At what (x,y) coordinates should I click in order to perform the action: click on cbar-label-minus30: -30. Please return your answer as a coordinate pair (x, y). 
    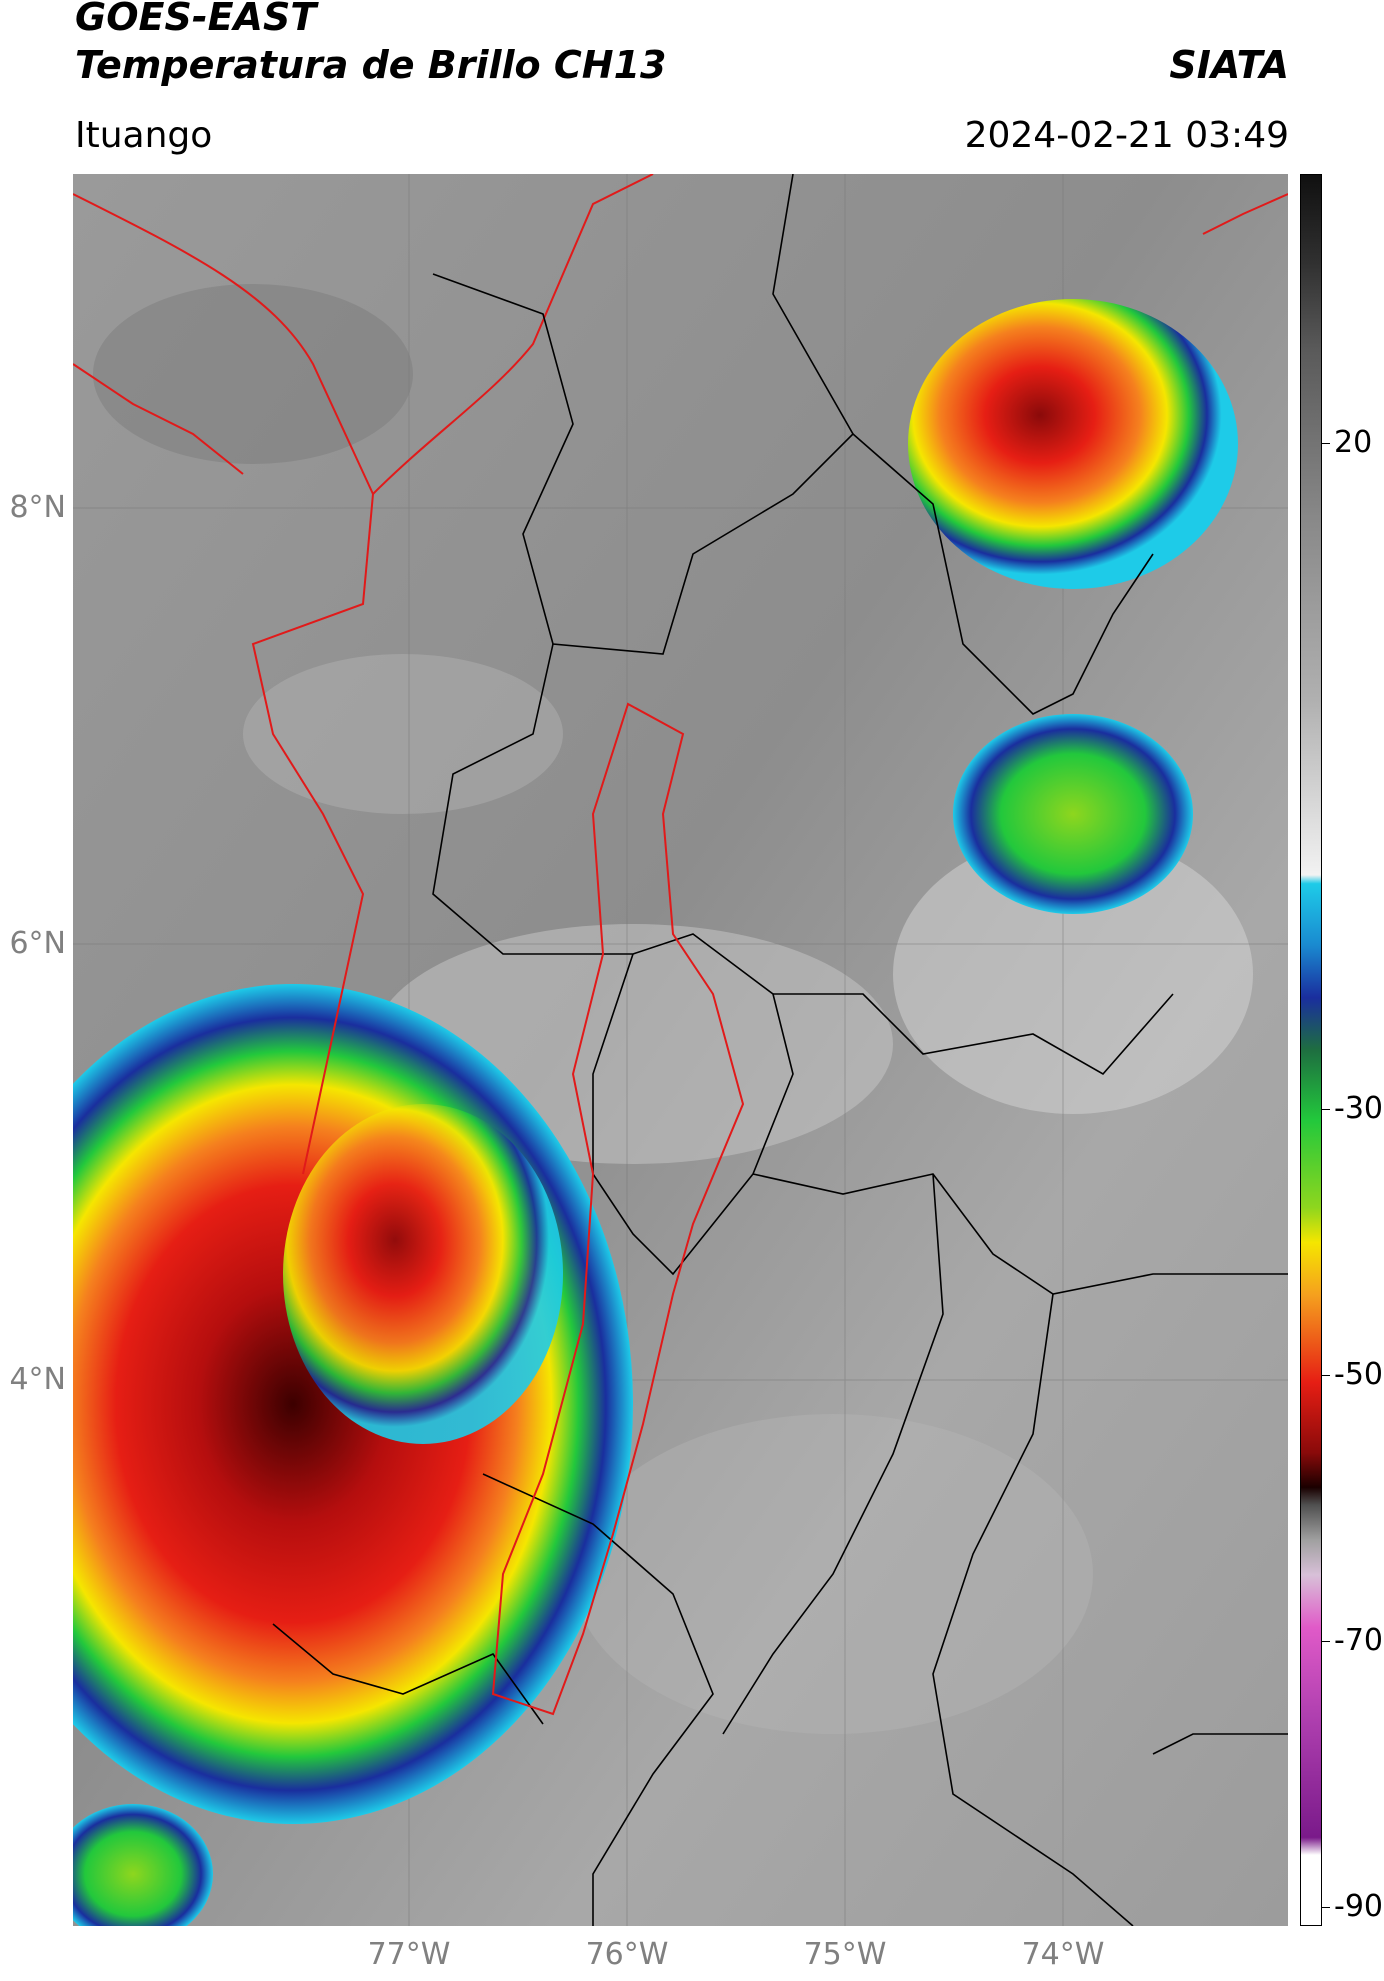
    Looking at the image, I should click on (1358, 1108).